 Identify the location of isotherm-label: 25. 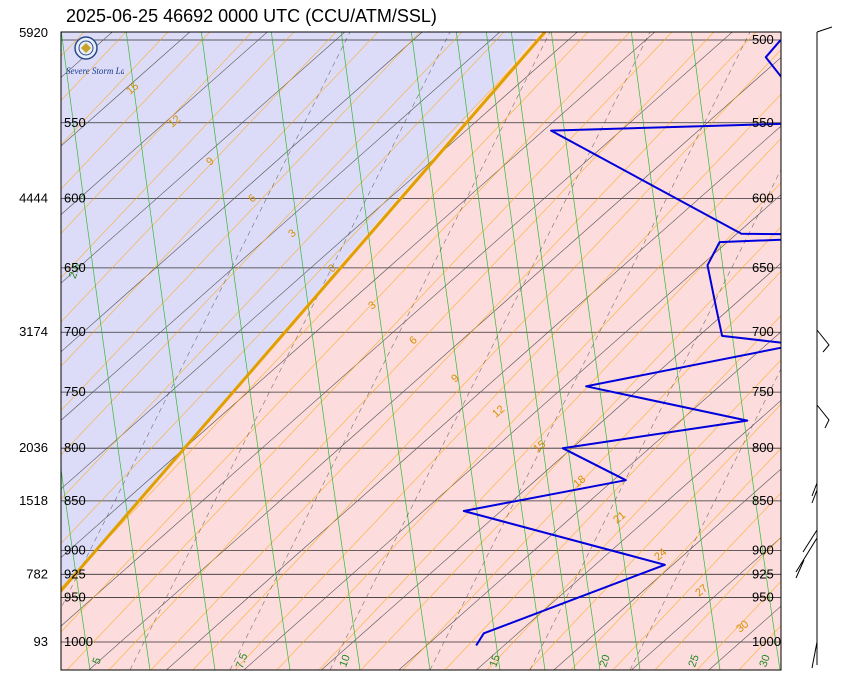
(693, 661).